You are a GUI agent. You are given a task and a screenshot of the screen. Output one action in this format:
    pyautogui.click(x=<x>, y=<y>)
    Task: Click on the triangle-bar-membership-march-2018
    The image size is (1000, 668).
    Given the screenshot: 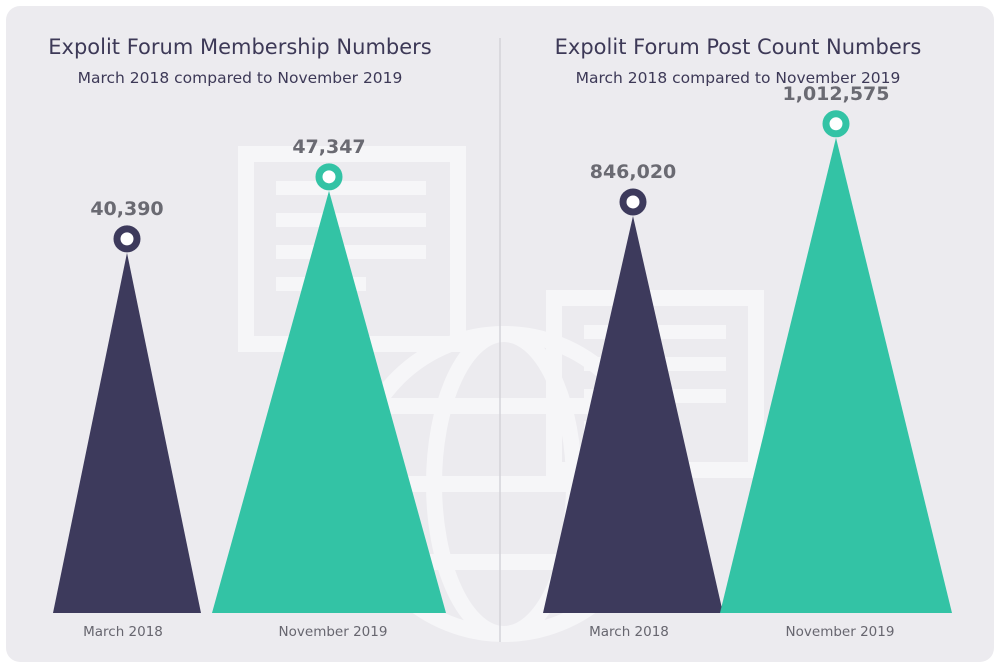 What is the action you would take?
    pyautogui.click(x=127, y=432)
    